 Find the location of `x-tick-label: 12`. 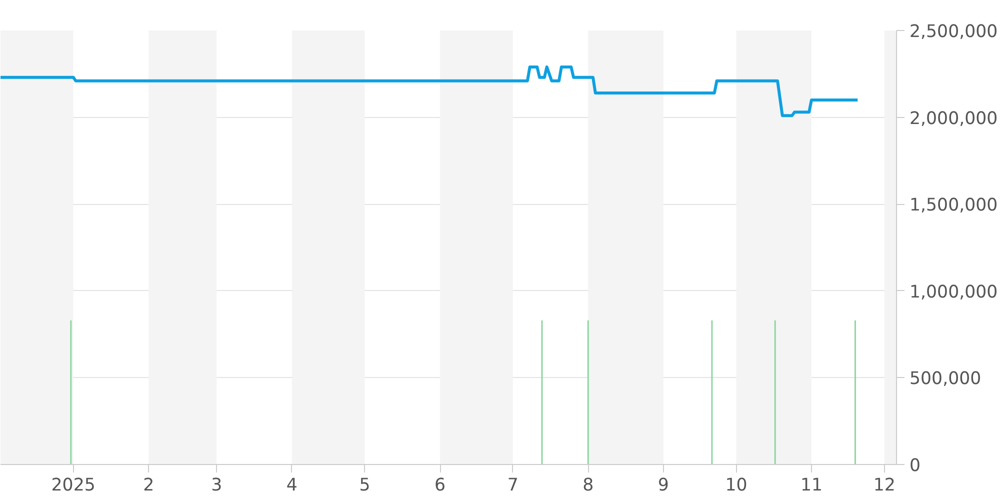

x-tick-label: 12 is located at coordinates (884, 486).